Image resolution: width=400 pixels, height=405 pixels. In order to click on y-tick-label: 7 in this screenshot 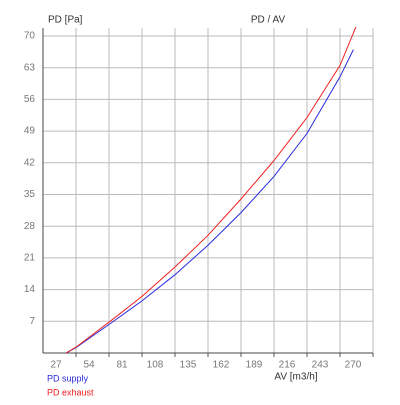, I will do `click(32, 321)`.